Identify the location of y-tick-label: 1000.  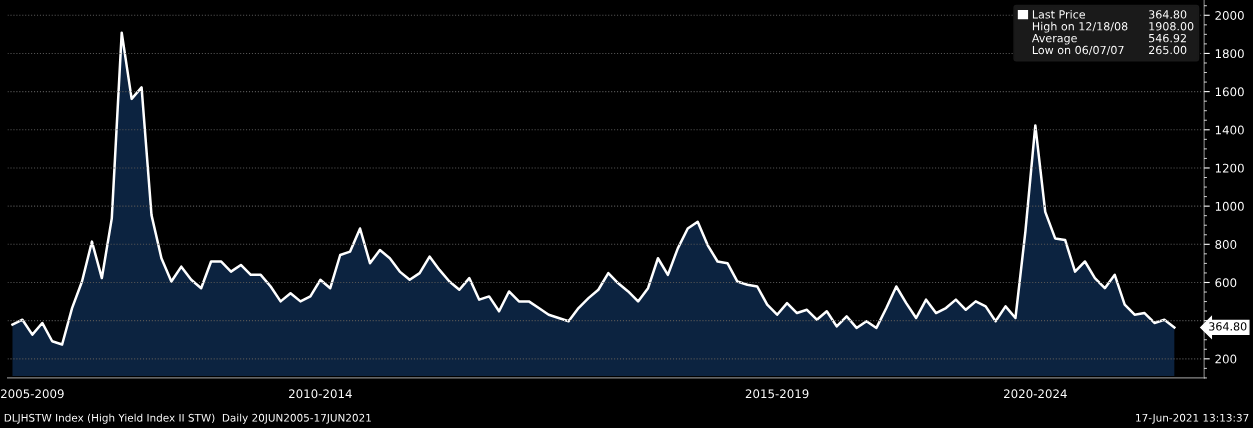
(1229, 206).